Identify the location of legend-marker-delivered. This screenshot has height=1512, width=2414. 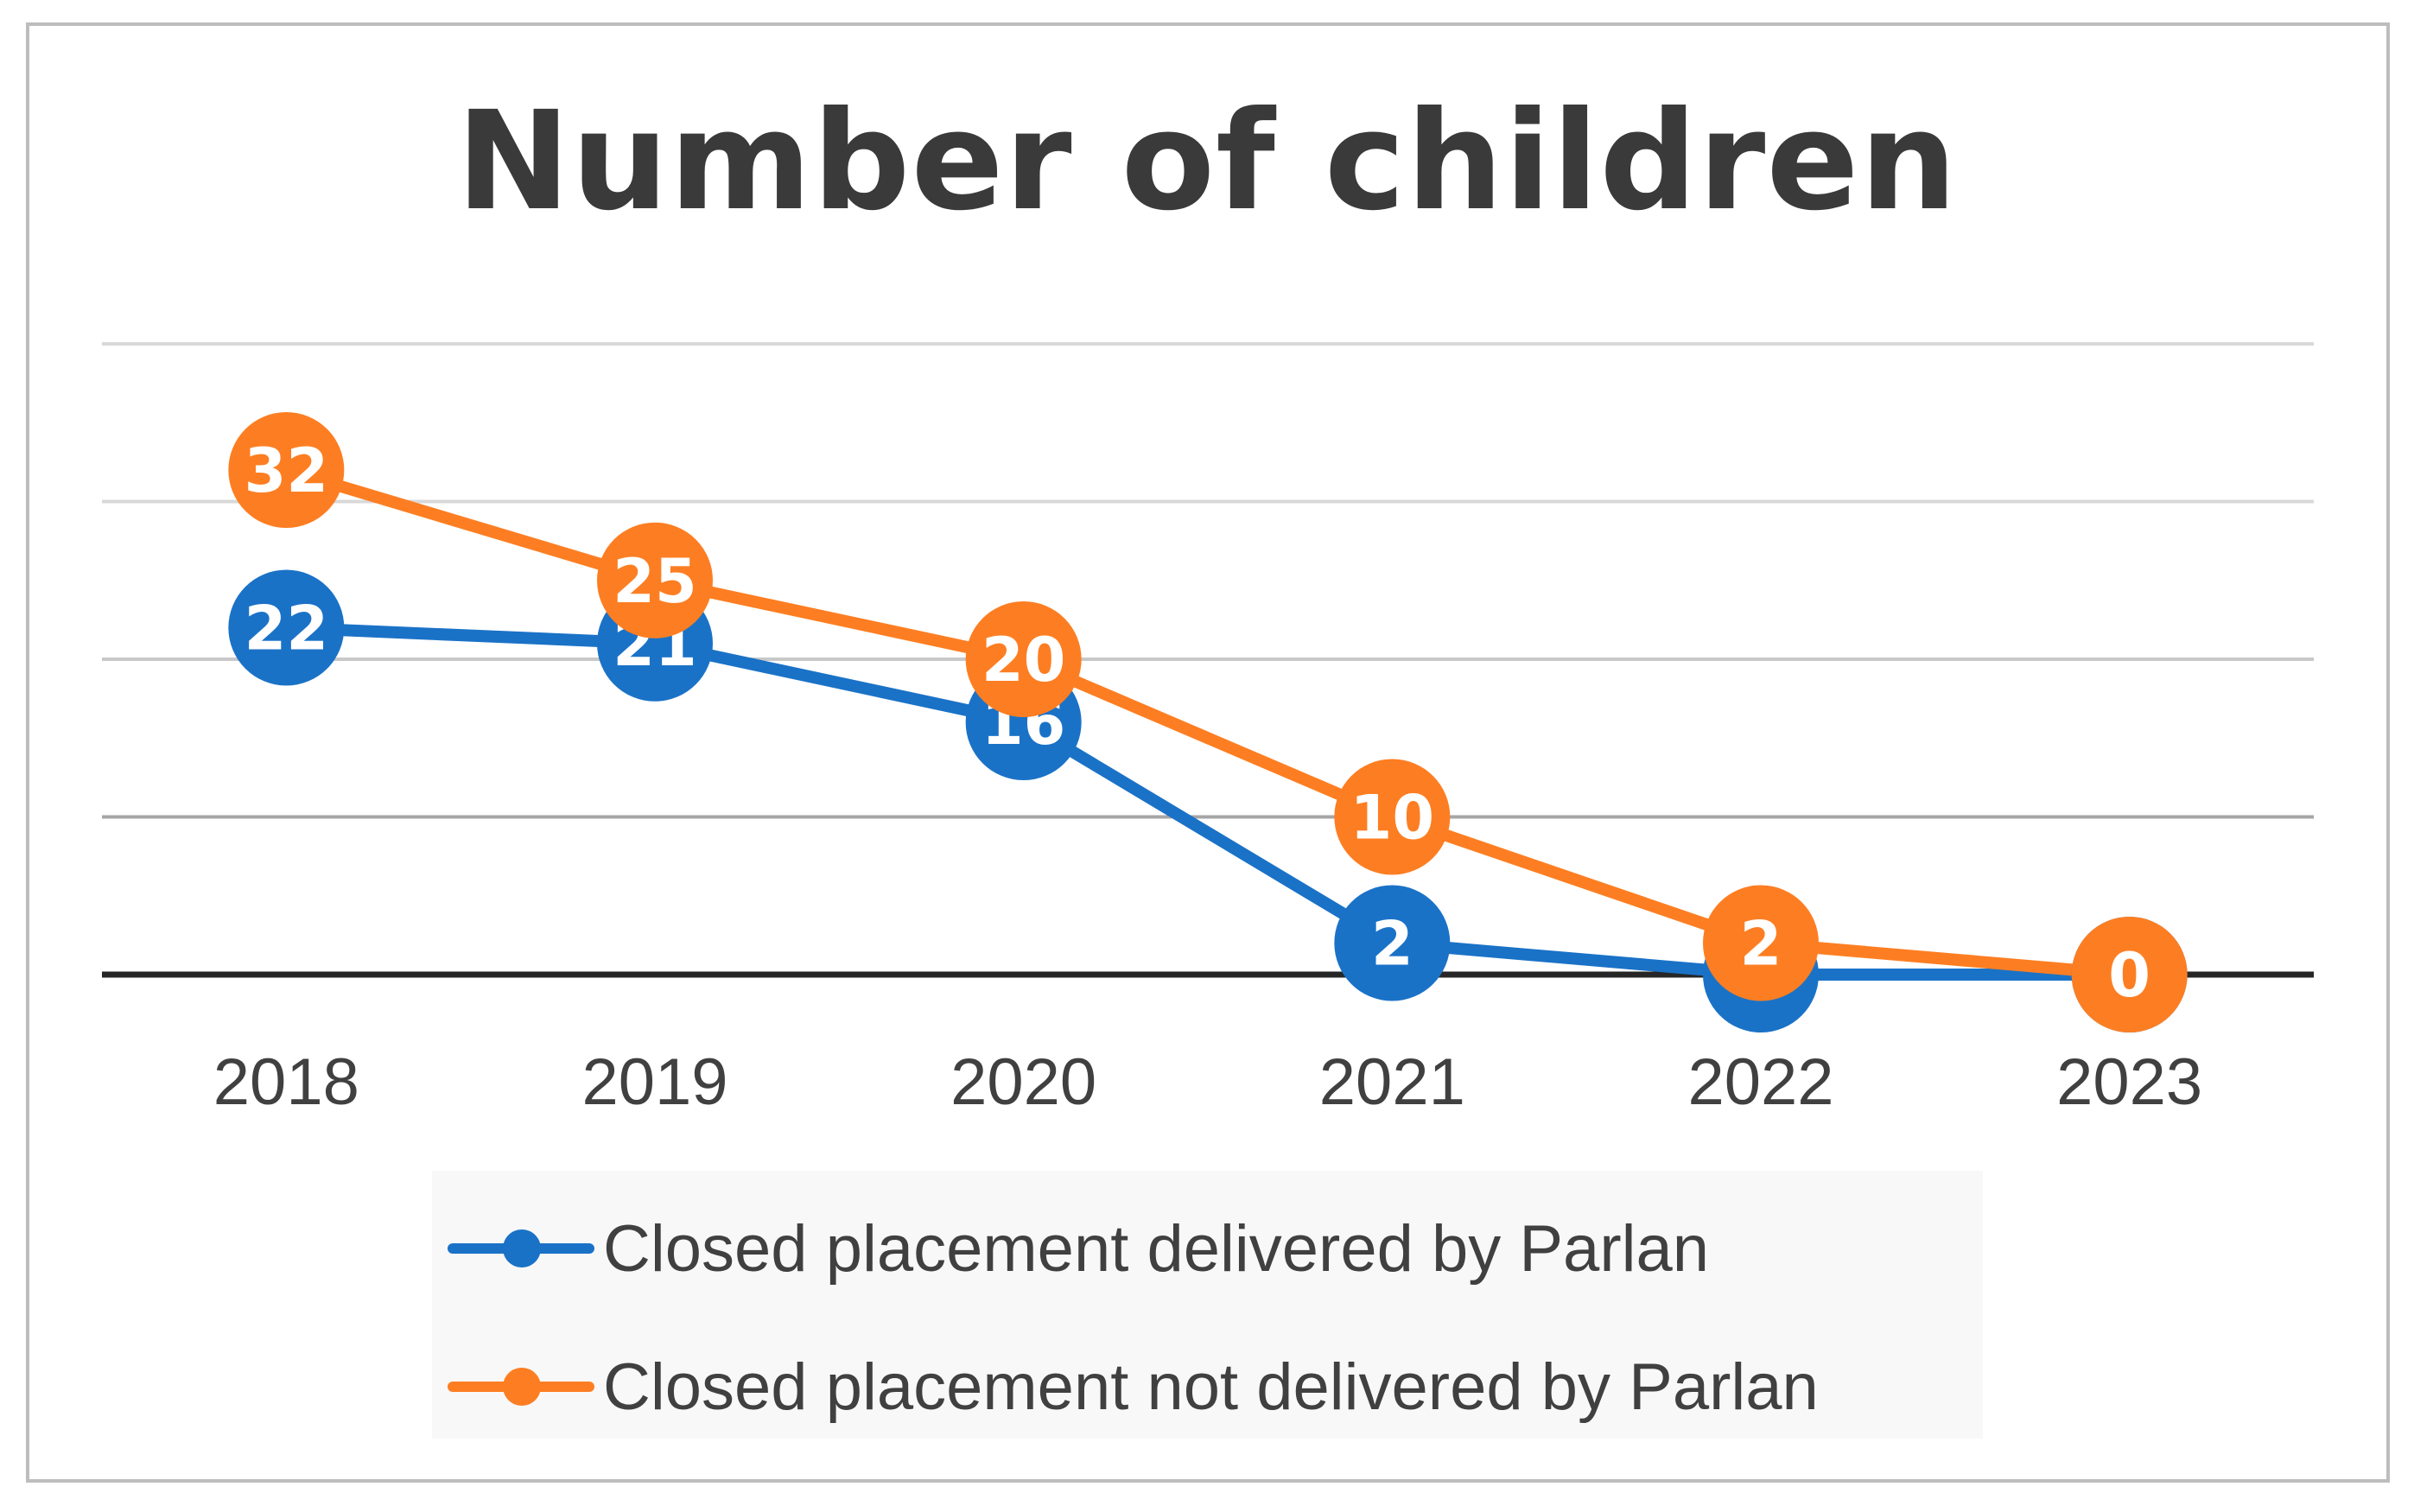
(522, 1248).